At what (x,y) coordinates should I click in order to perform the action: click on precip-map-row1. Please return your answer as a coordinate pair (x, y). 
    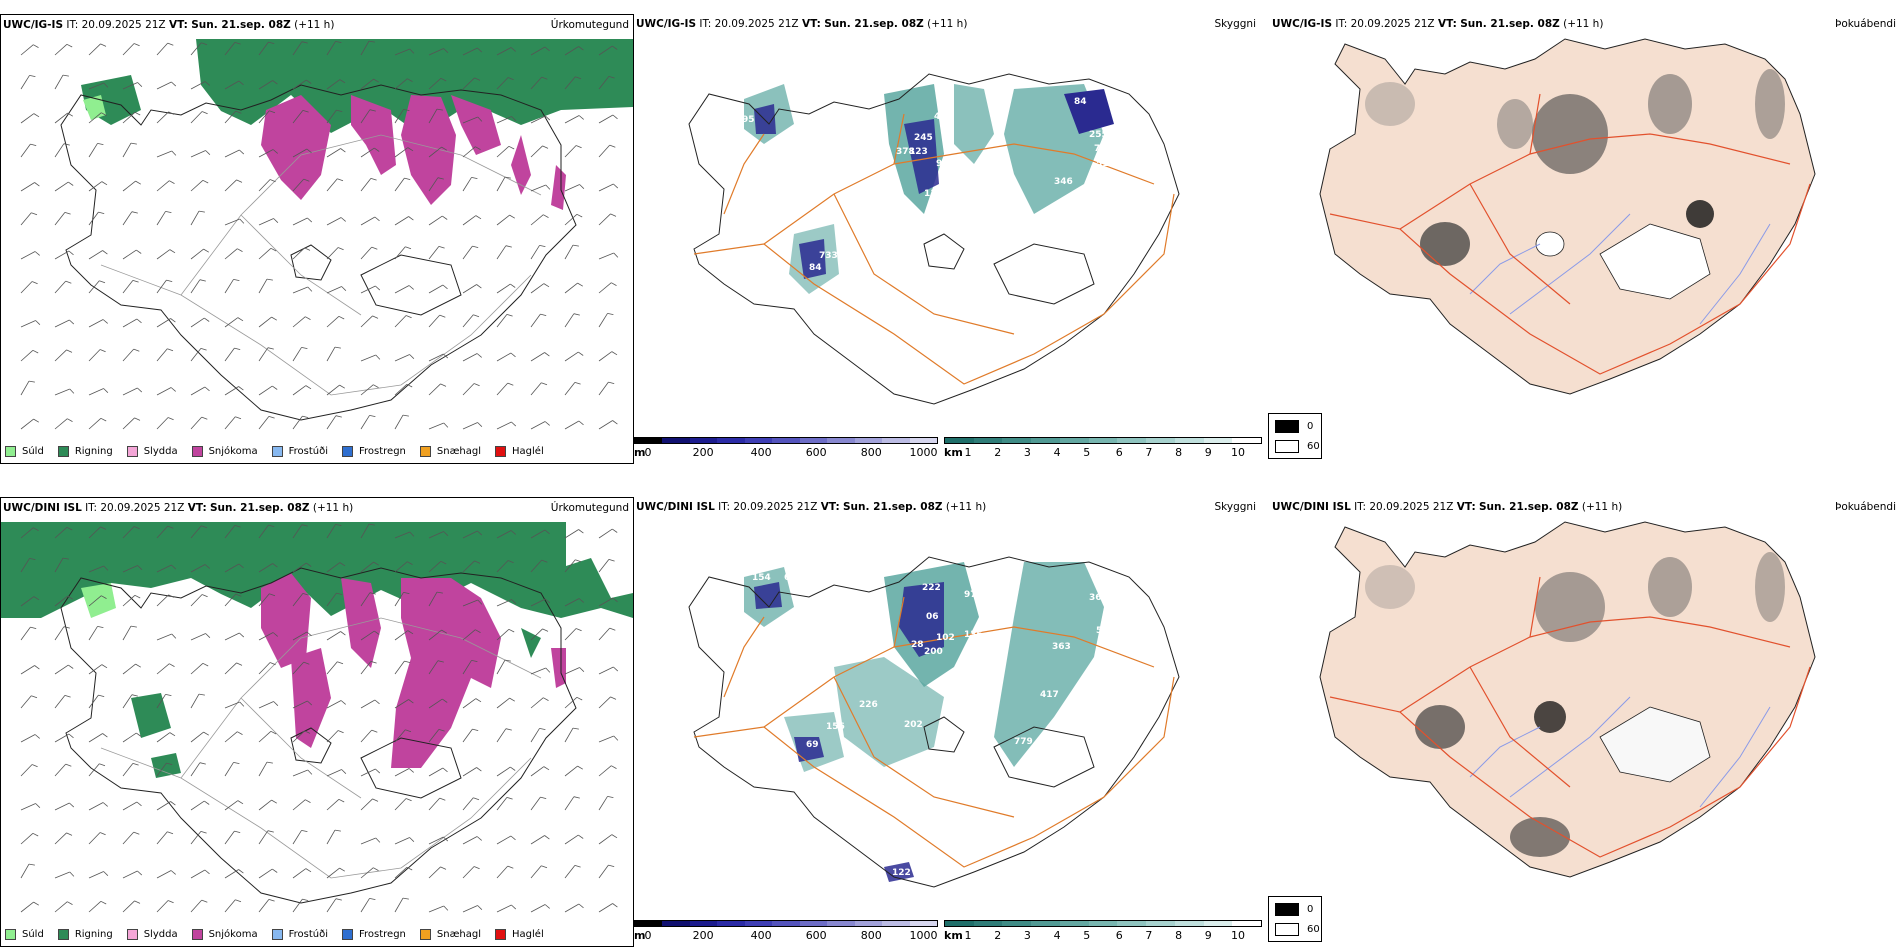
    Looking at the image, I should click on (326, 234).